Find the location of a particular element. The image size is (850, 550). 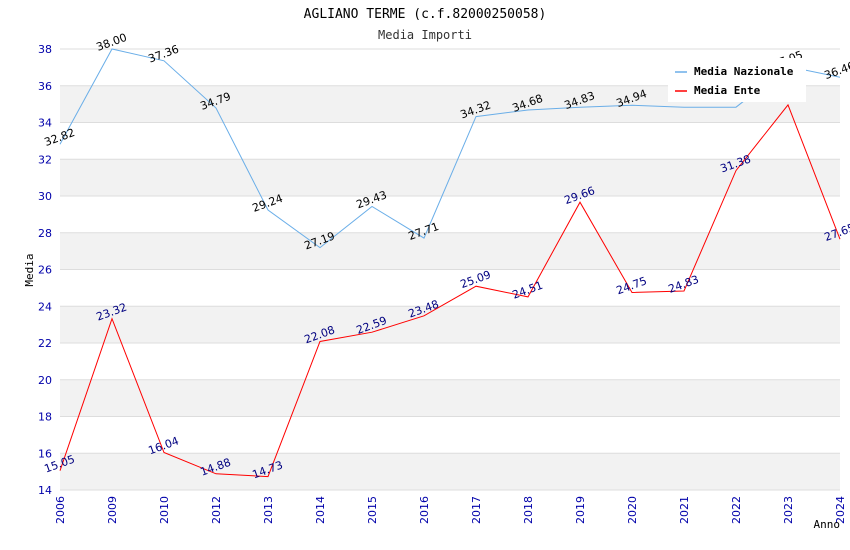

y-tick-label: 24 is located at coordinates (45, 306).